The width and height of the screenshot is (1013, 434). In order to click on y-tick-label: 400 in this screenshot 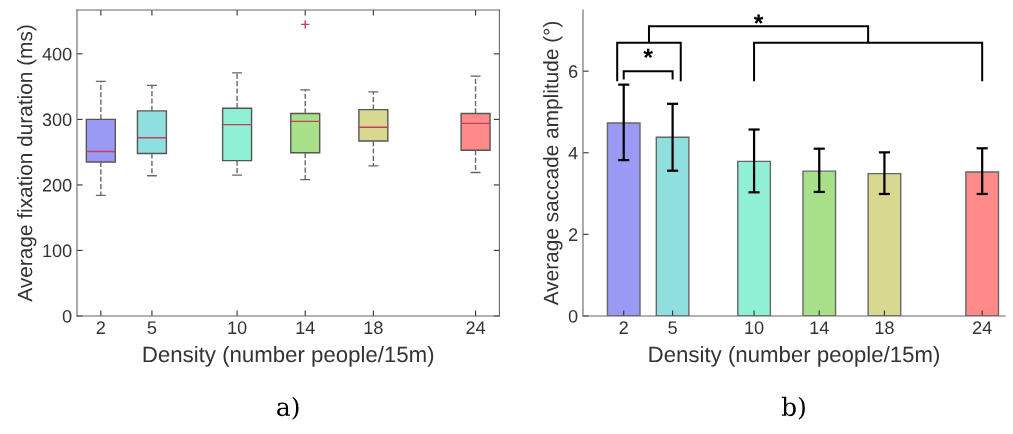, I will do `click(57, 54)`.